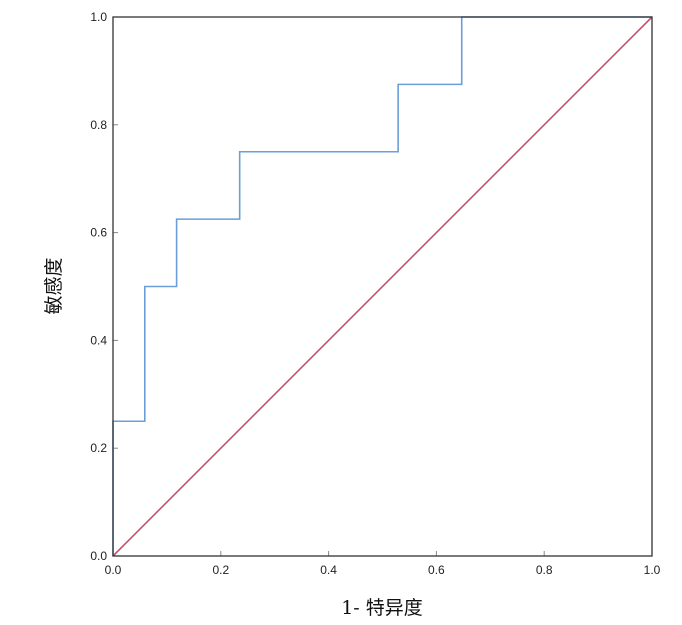 This screenshot has width=682, height=625. What do you see at coordinates (98, 340) in the screenshot?
I see `y-tick-label: 0.4` at bounding box center [98, 340].